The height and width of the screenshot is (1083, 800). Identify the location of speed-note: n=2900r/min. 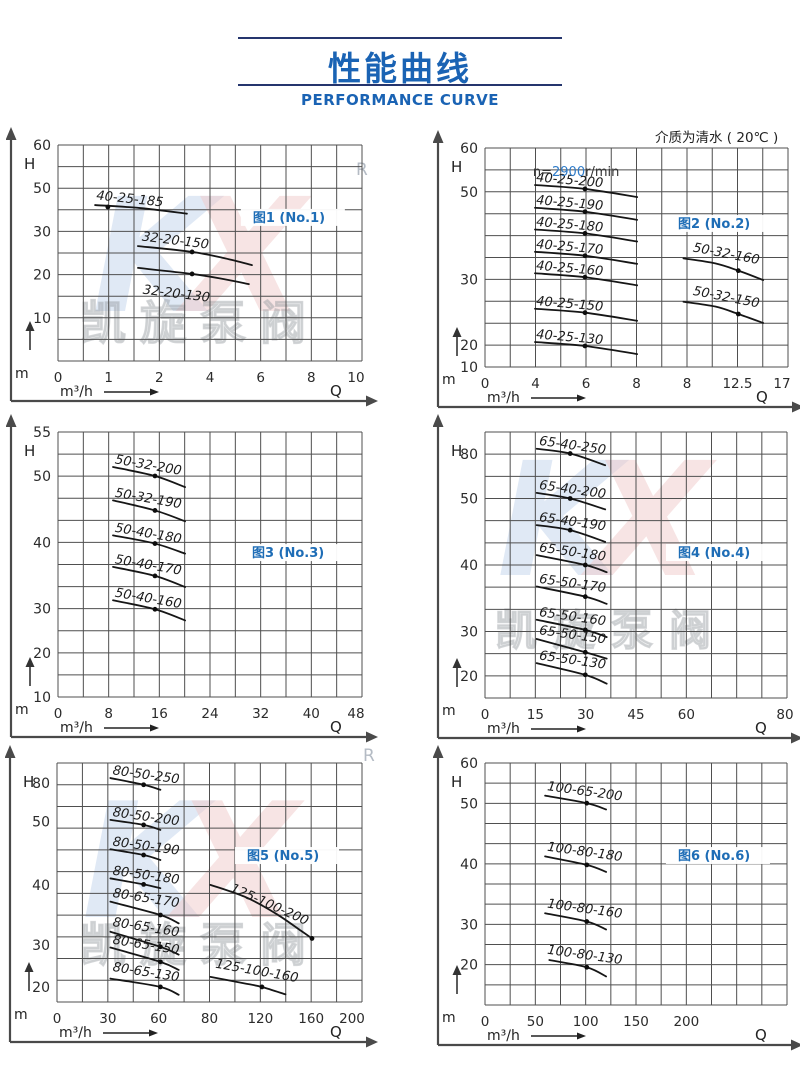
(576, 172).